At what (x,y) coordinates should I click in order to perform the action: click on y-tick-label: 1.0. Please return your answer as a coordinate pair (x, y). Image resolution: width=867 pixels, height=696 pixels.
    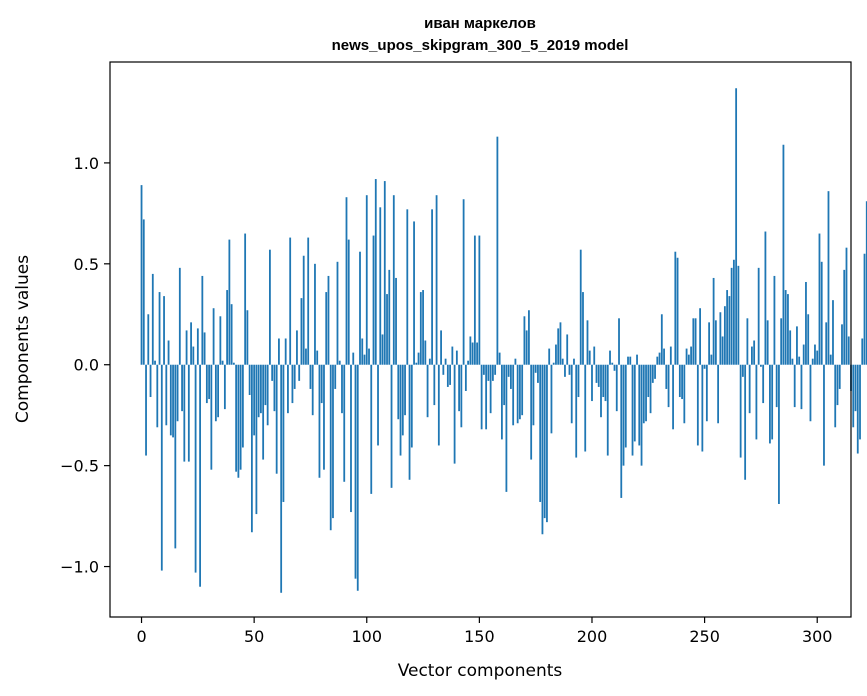
    Looking at the image, I should click on (86, 163).